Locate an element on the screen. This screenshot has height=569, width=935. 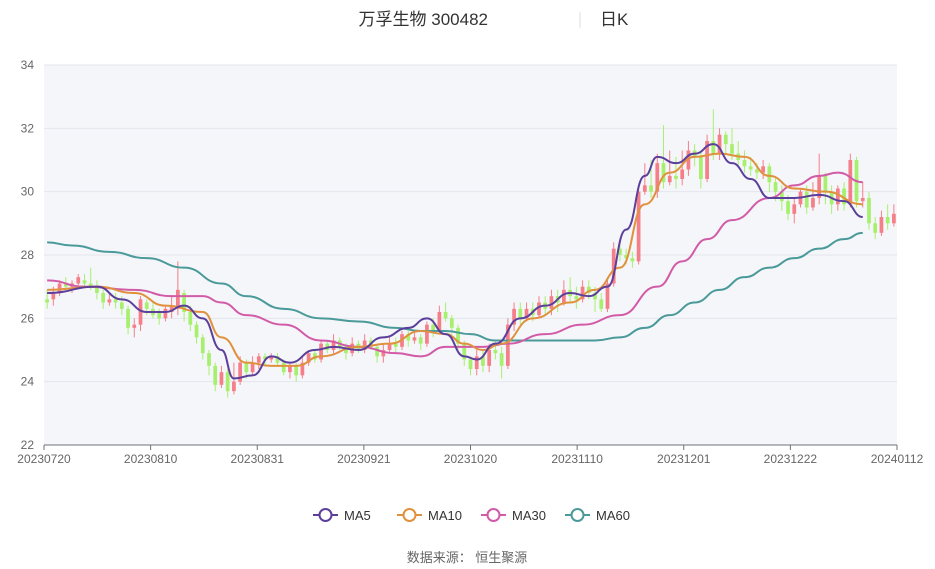
legend-item-ma30: MA30 is located at coordinates (513, 515).